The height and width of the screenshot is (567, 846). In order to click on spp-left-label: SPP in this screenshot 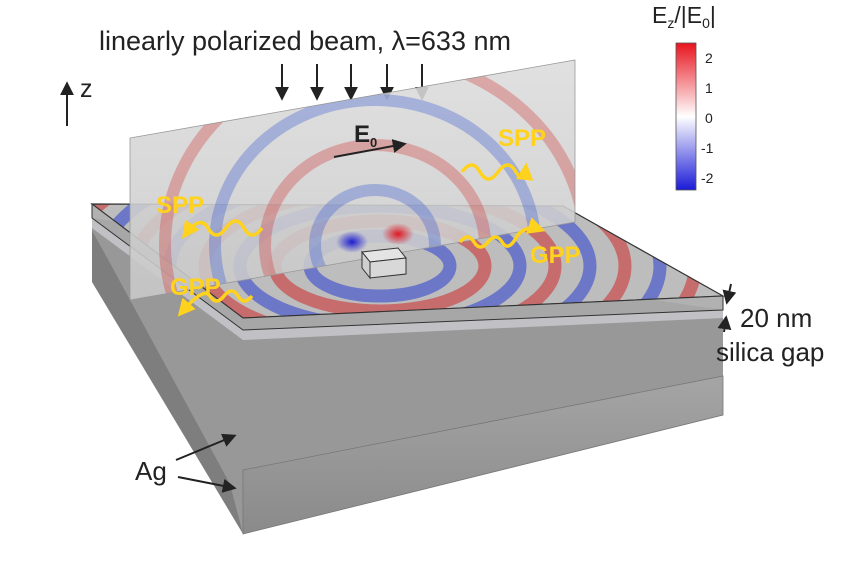, I will do `click(180, 205)`.